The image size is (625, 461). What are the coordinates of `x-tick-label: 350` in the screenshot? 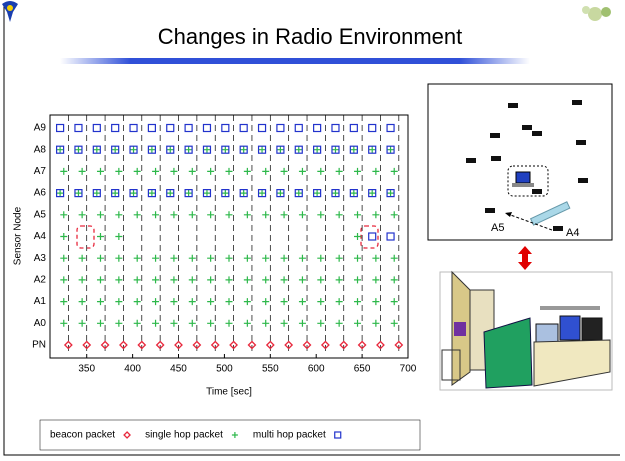 It's located at (86, 369).